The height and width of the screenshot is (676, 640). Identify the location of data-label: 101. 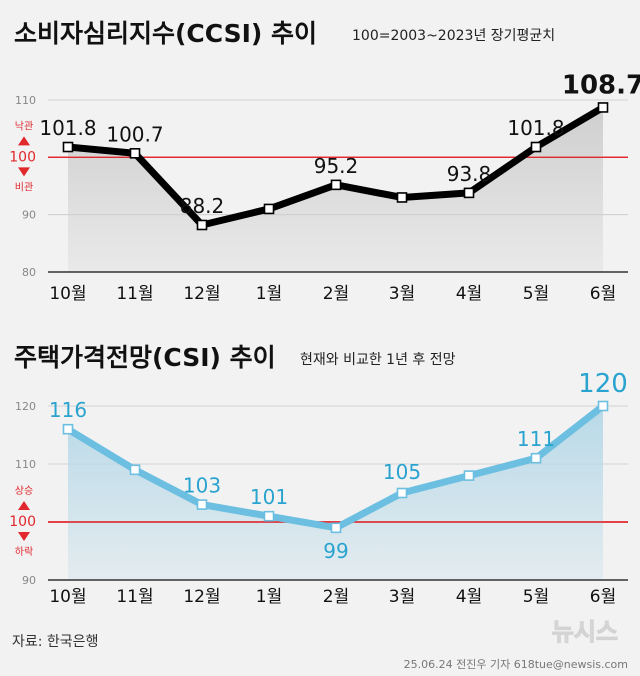
(269, 497).